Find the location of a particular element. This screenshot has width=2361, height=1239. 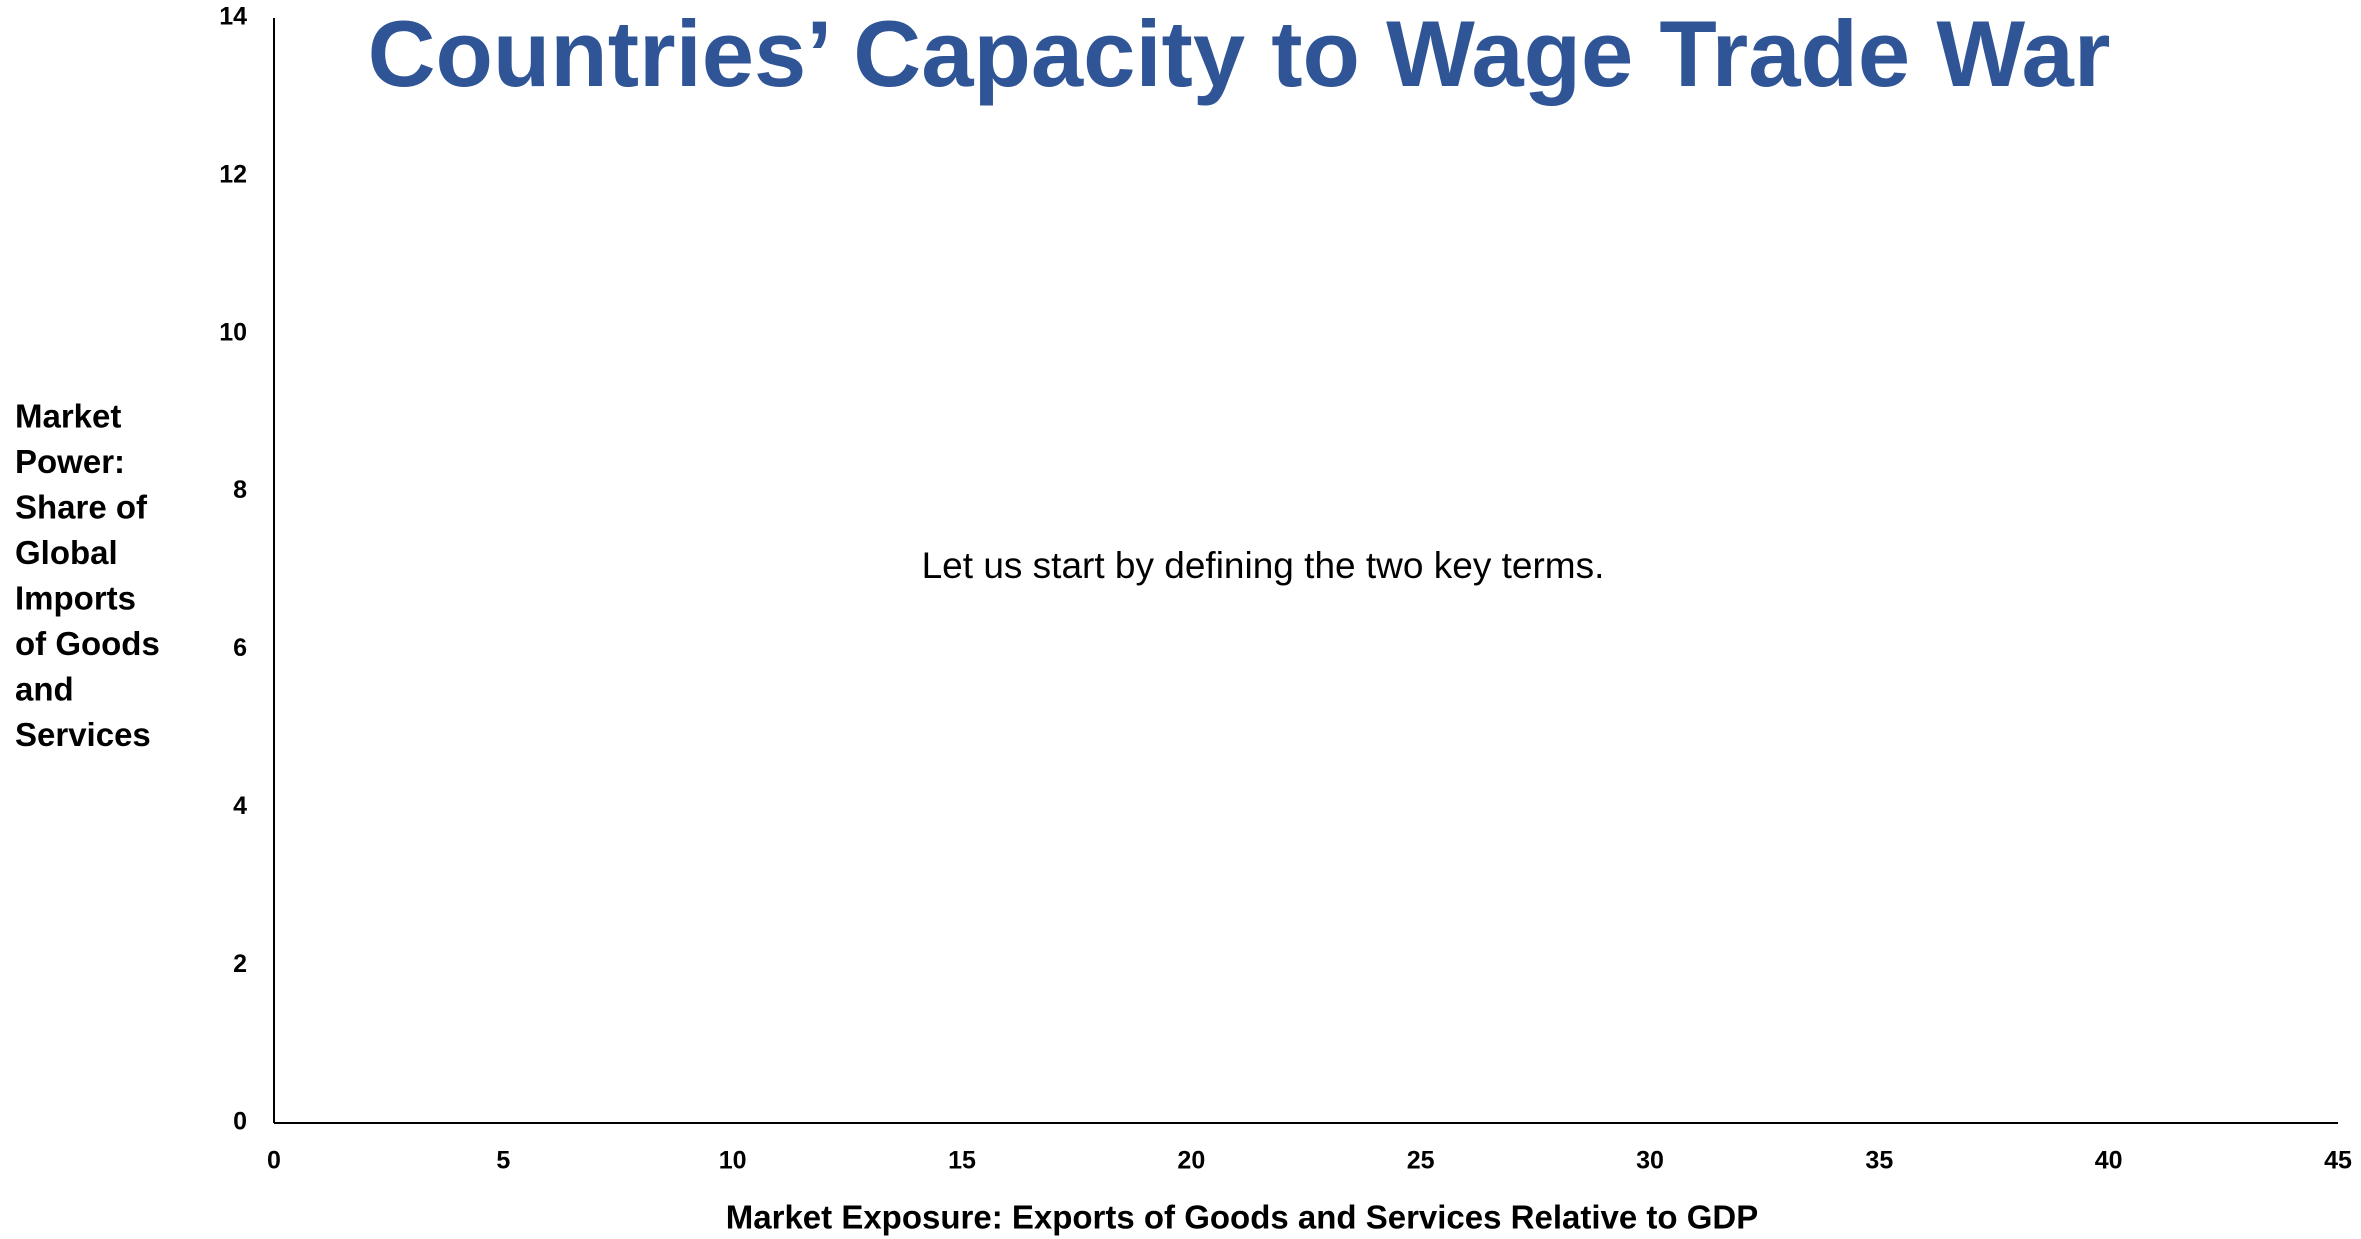

y-axis-label: of Goods is located at coordinates (87, 643).